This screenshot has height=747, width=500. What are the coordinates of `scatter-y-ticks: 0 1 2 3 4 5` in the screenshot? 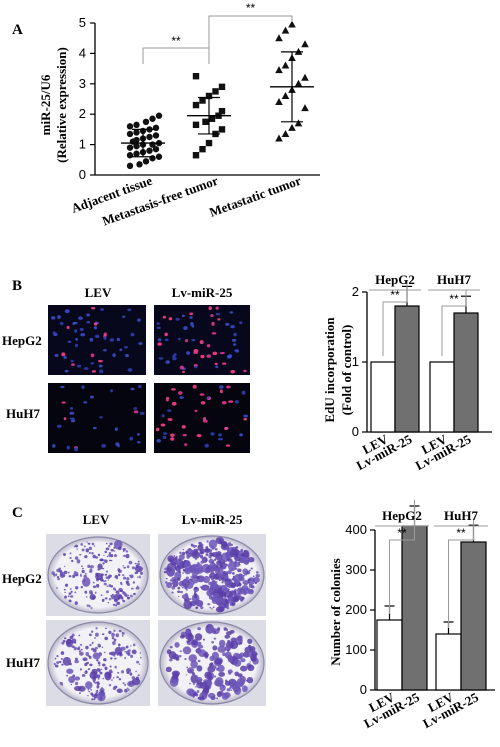 It's located at (87, 98).